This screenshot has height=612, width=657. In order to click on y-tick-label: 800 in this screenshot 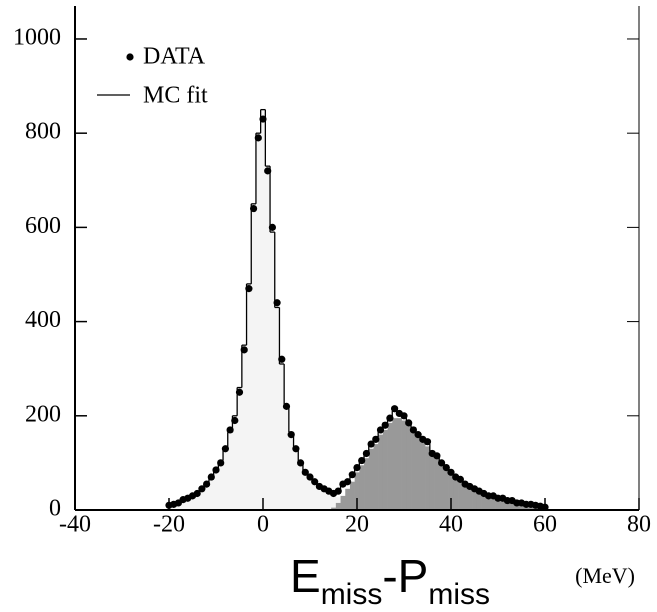, I will do `click(43, 132)`.